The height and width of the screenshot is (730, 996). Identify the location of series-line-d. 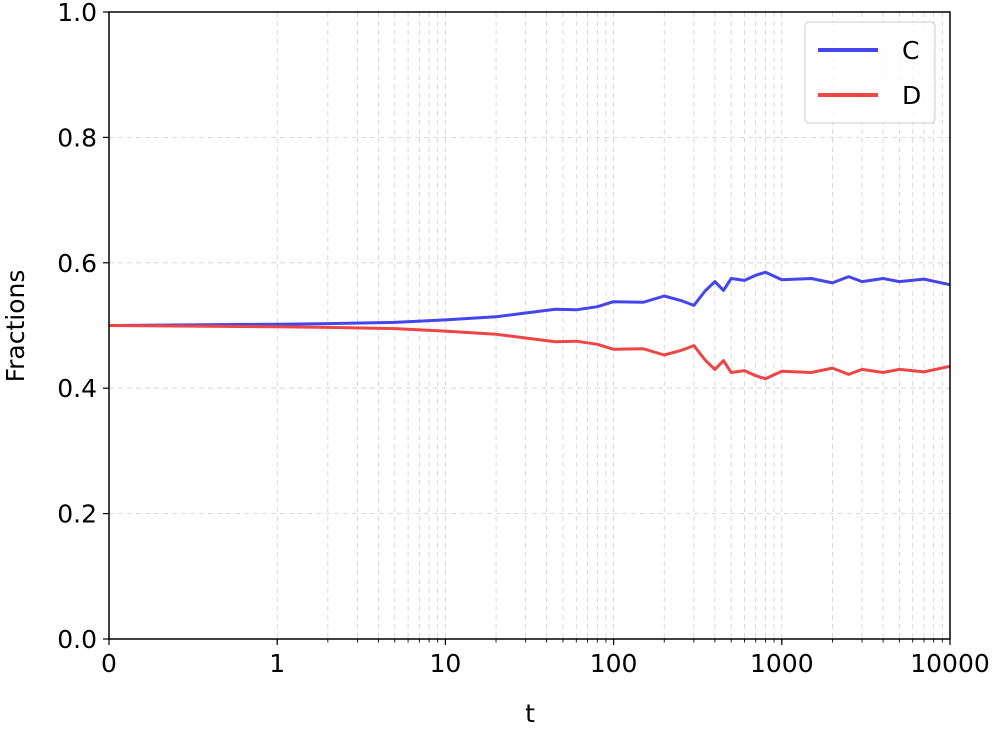
(529, 352).